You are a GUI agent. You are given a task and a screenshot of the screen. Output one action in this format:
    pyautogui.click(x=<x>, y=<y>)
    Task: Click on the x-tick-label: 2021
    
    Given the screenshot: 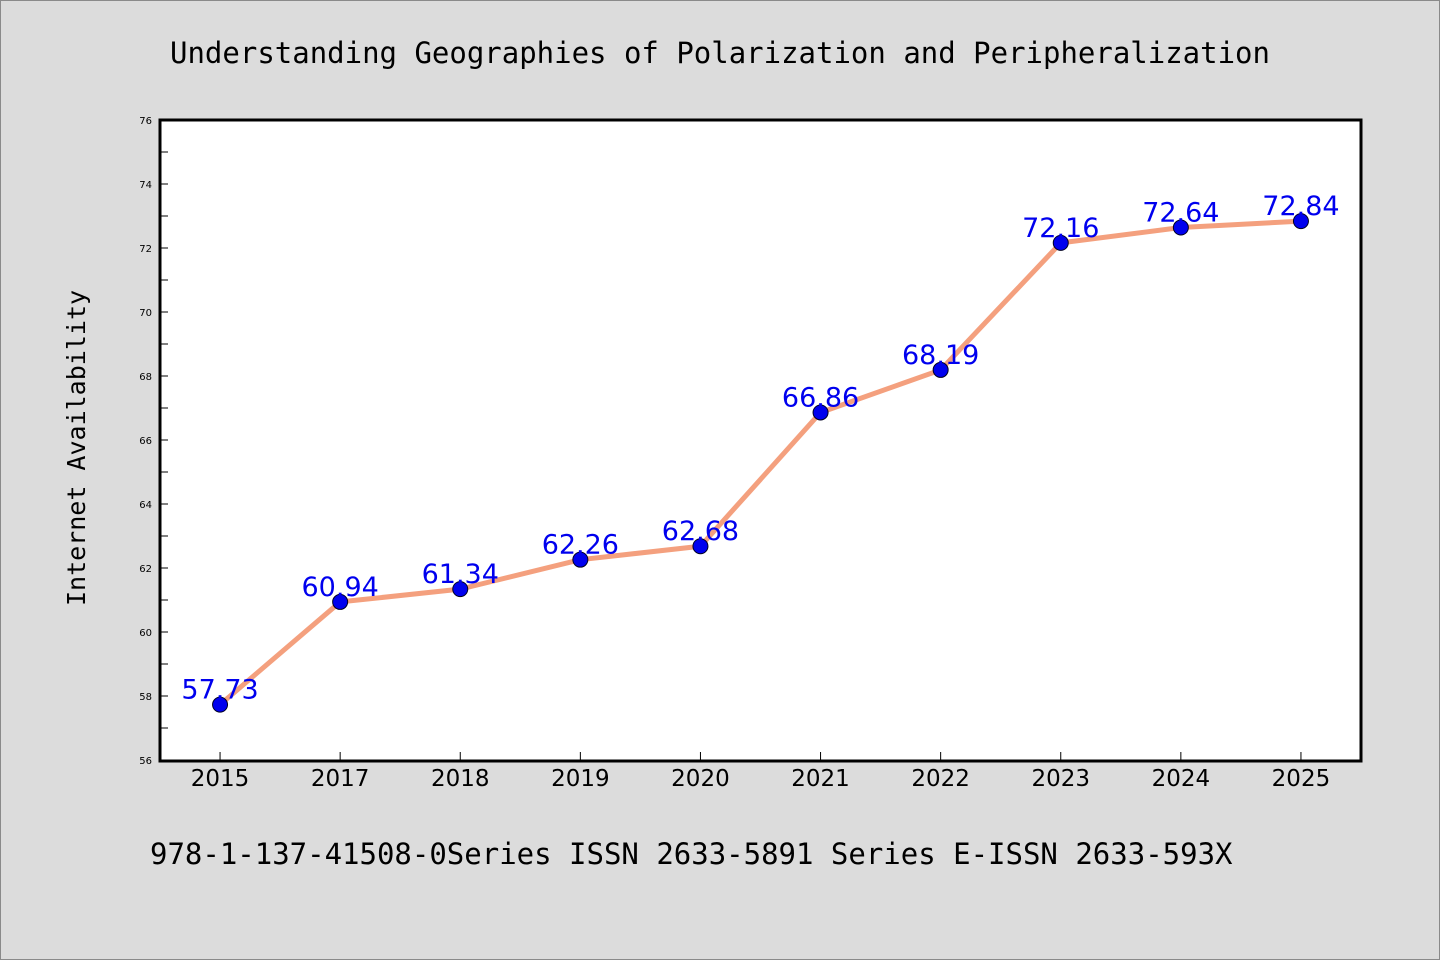 What is the action you would take?
    pyautogui.click(x=820, y=779)
    